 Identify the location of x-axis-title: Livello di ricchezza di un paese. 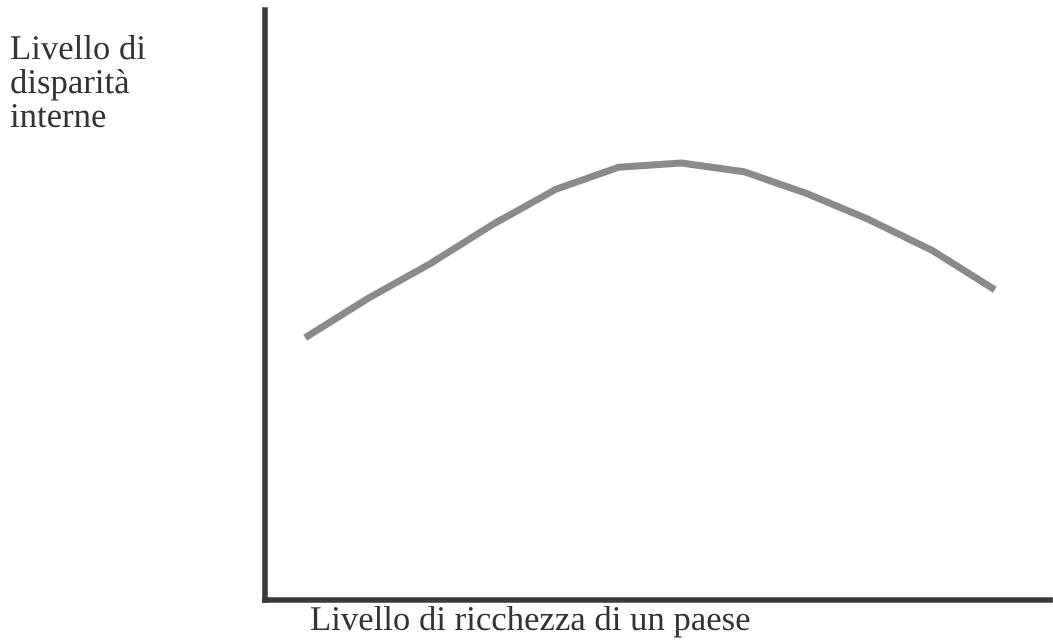
(530, 621).